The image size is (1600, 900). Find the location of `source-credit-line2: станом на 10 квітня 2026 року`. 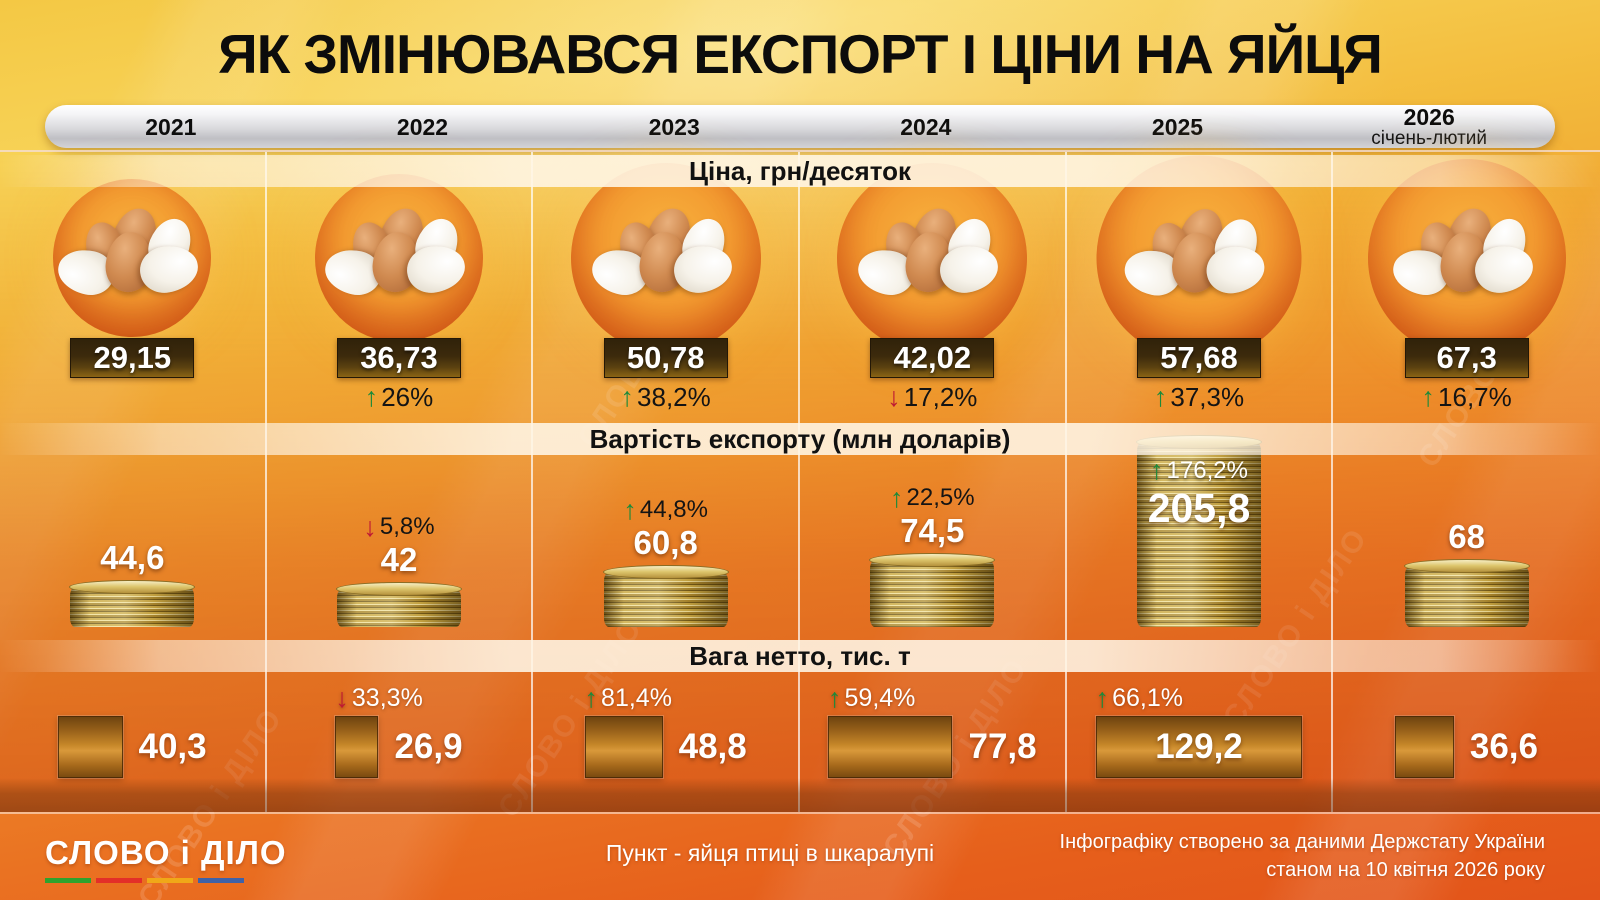

source-credit-line2: станом на 10 квітня 2026 року is located at coordinates (1405, 870).